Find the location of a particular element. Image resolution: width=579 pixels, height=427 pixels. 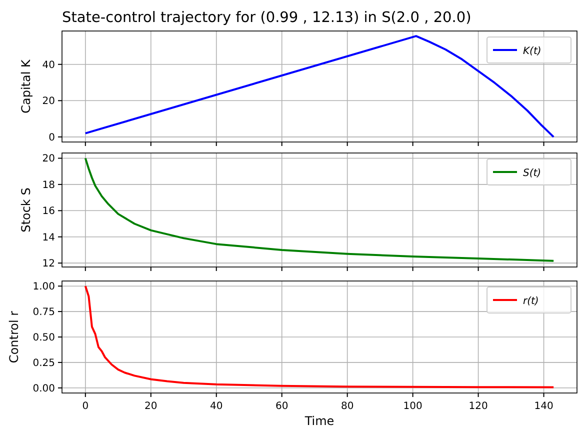

y-tick-label: 18 is located at coordinates (48, 185).